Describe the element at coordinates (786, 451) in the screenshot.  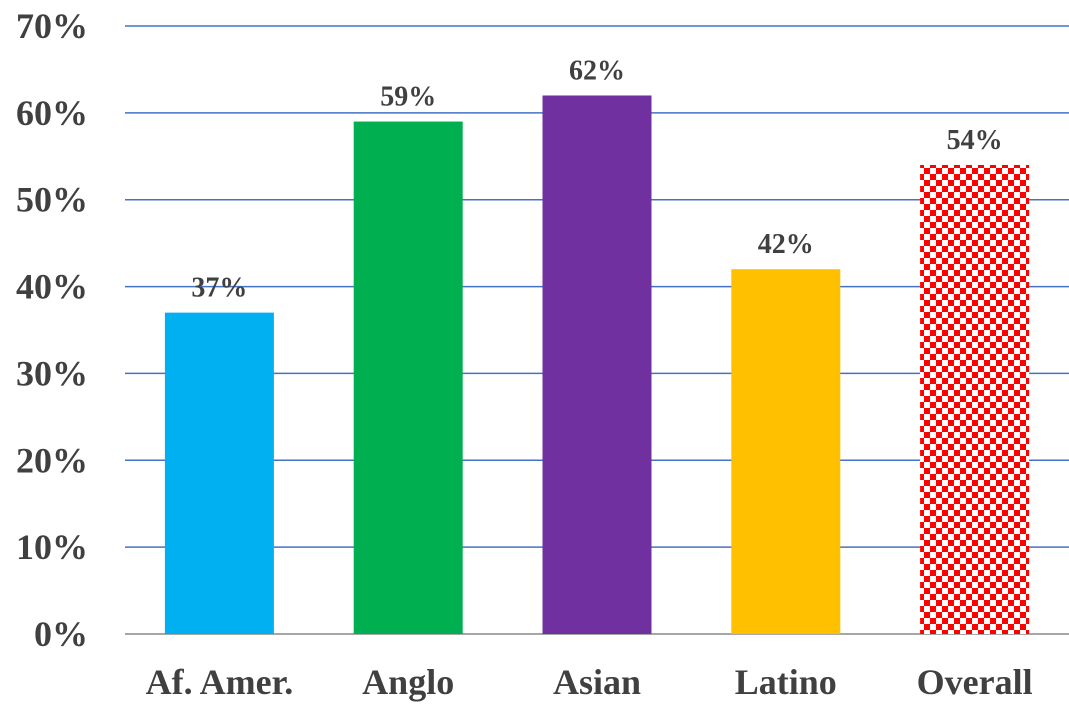
I see `bar-latino` at that location.